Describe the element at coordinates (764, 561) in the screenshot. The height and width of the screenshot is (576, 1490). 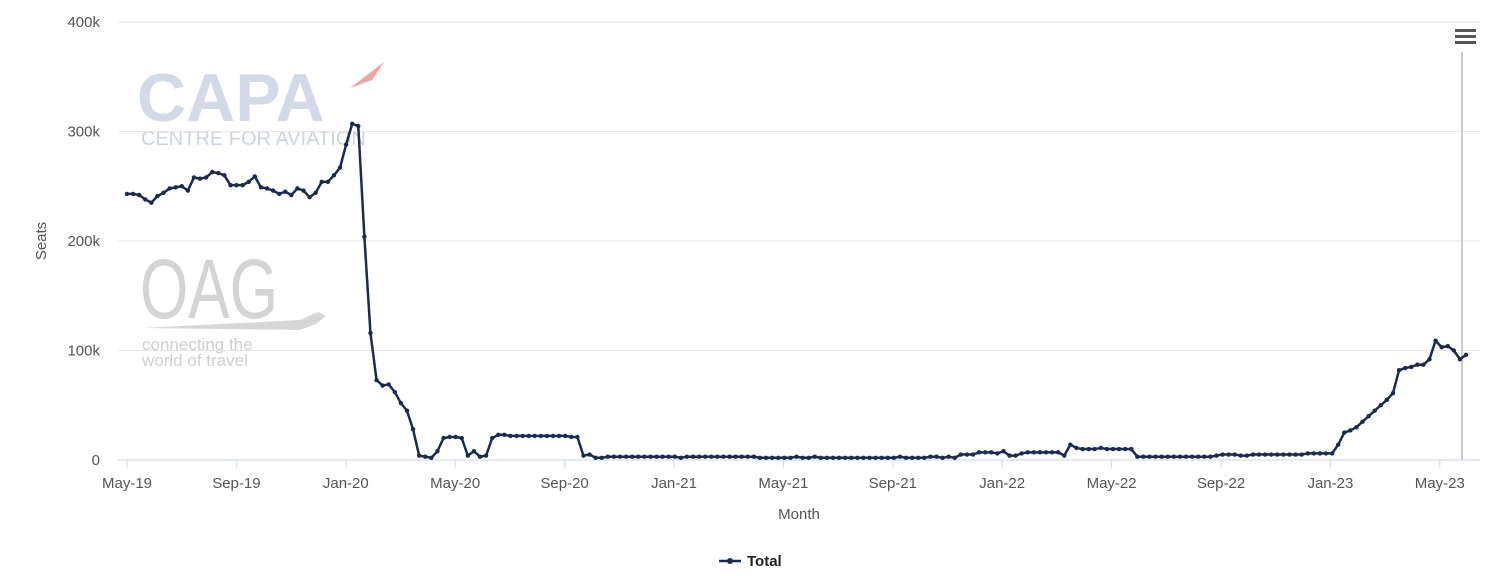
I see `legend-label: Total` at that location.